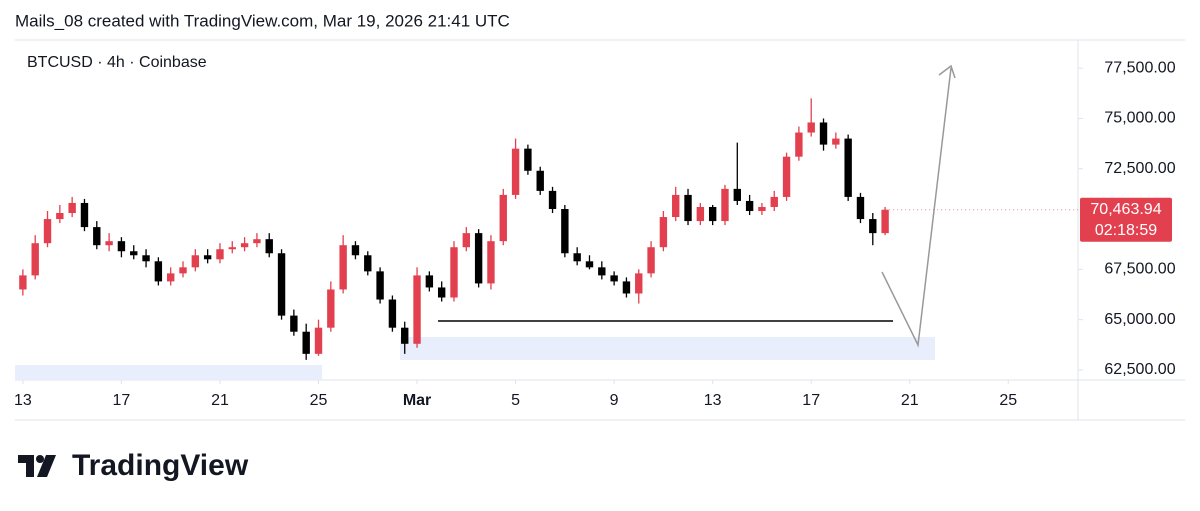 Image resolution: width=1200 pixels, height=511 pixels. I want to click on y-tick-label: 77,500.00, so click(1139, 67).